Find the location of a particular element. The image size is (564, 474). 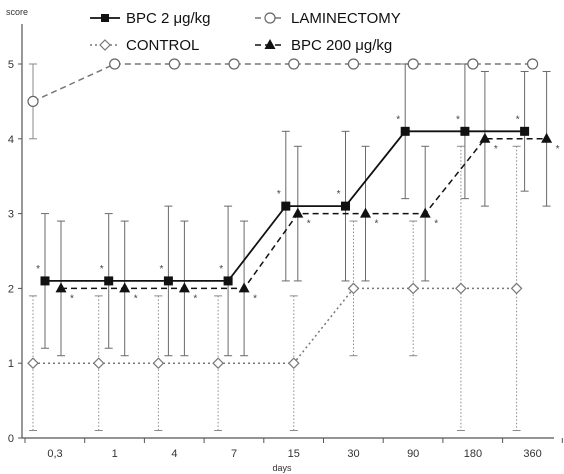

x-tick-label: 180 is located at coordinates (473, 454).